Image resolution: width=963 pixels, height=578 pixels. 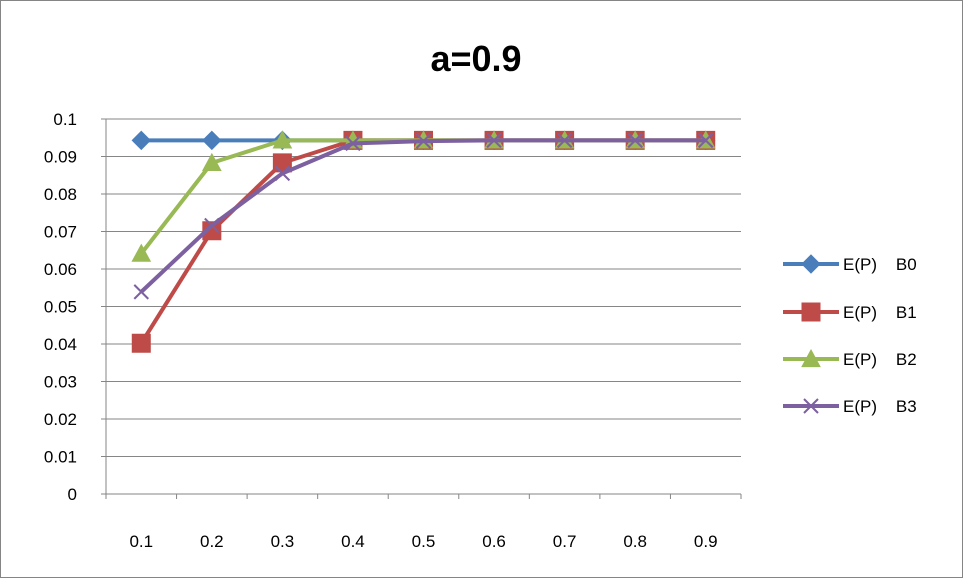 I want to click on legend-label: E(P) B1, so click(x=880, y=312).